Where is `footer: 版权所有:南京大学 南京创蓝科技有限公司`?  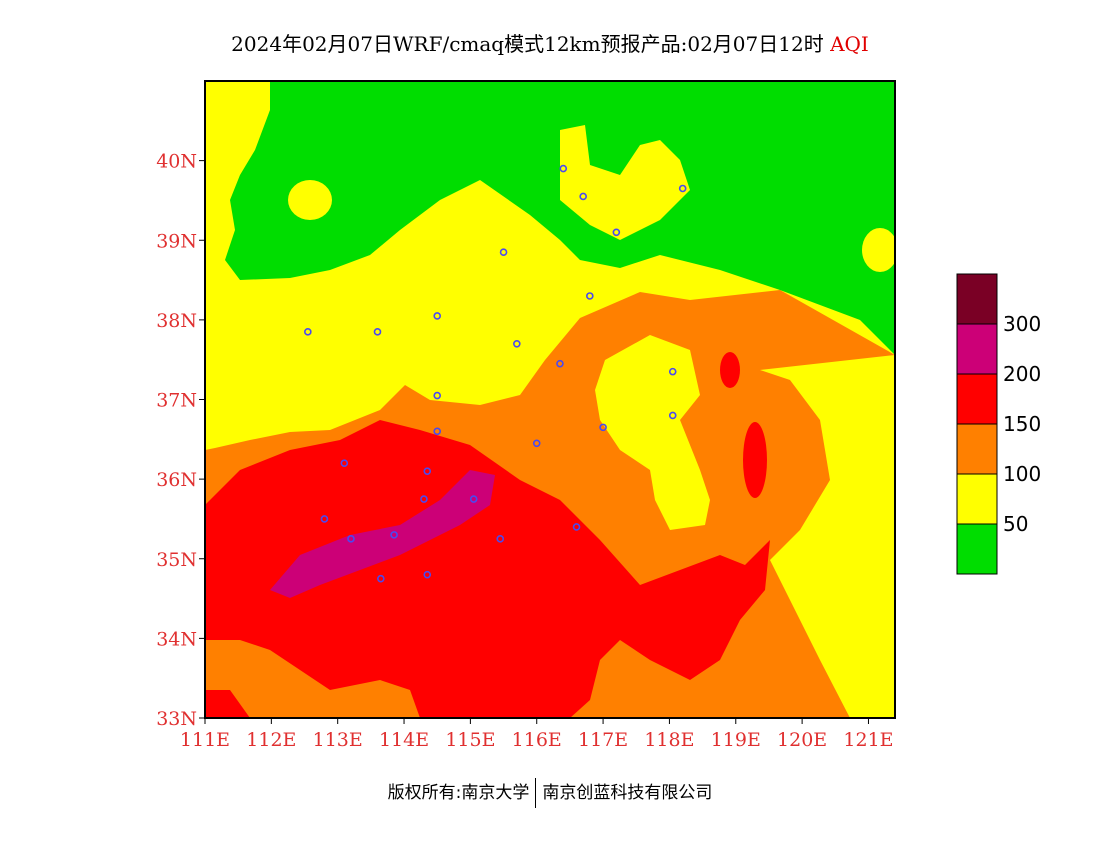 footer: 版权所有:南京大学 南京创蓝科技有限公司 is located at coordinates (550, 793).